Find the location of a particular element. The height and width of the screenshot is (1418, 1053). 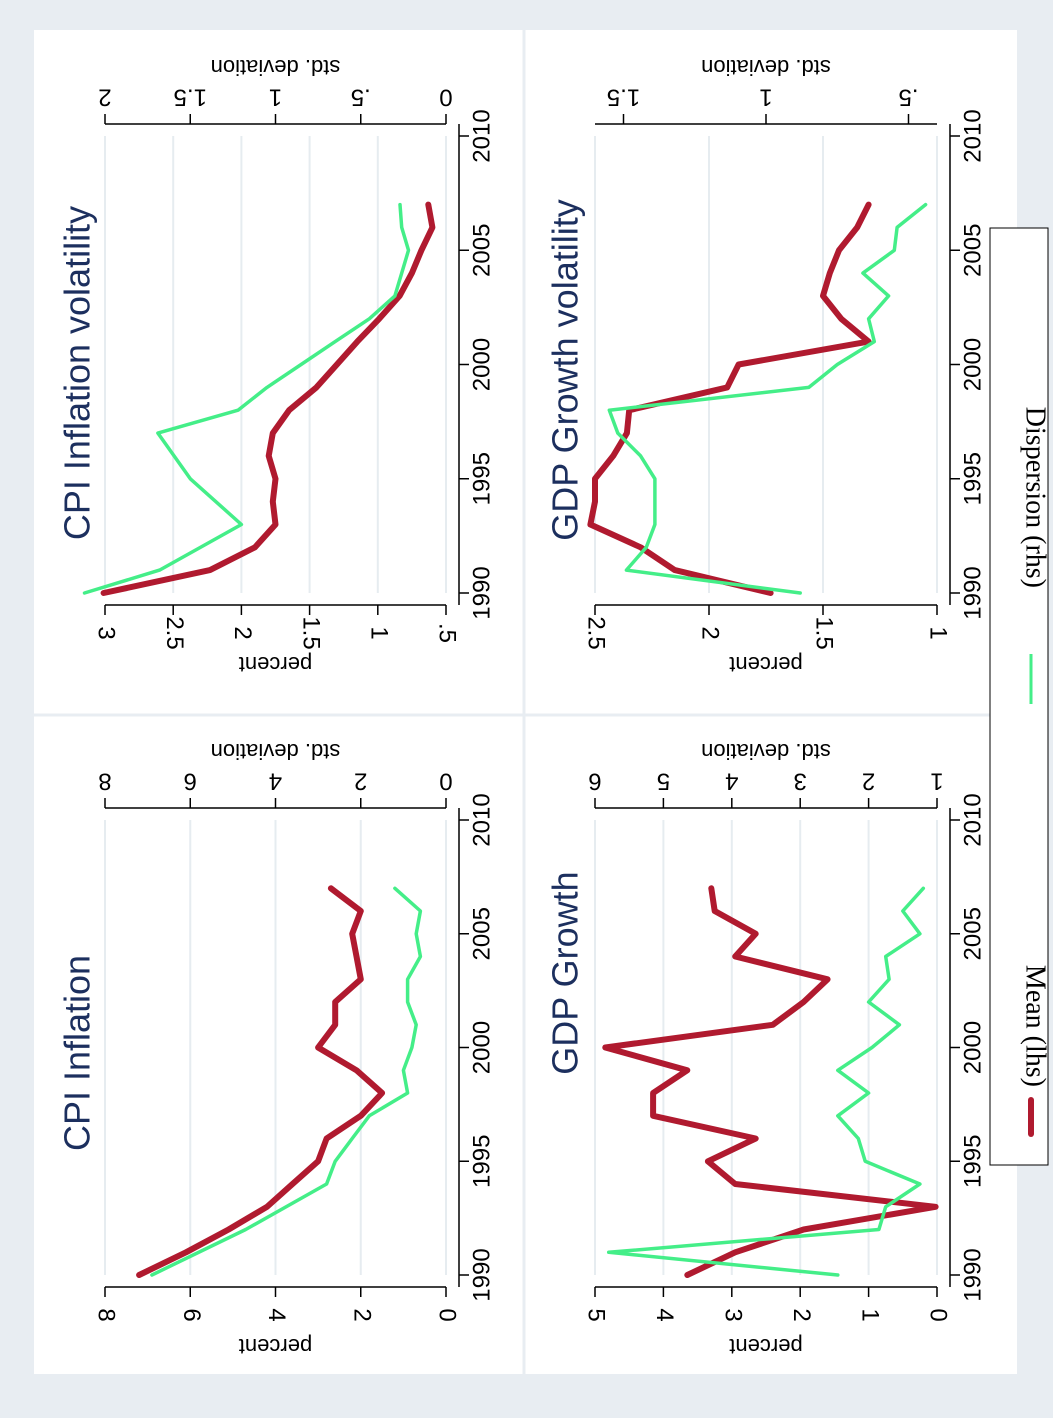

y2-tick-label: 3 is located at coordinates (800, 781).